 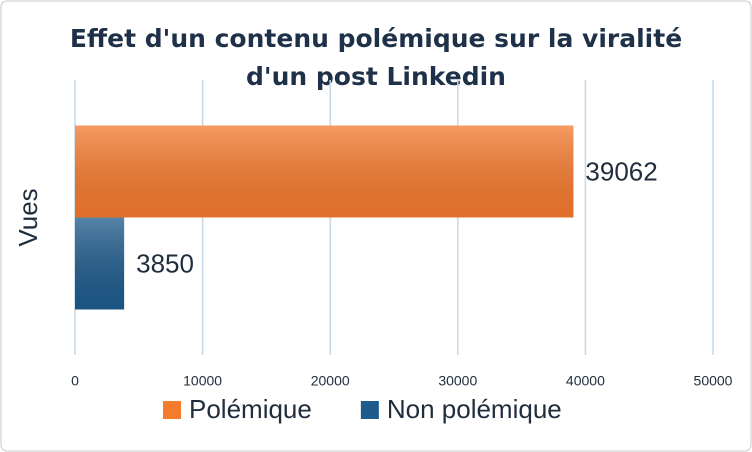 What do you see at coordinates (202, 381) in the screenshot?
I see `x-tick-label: 10000` at bounding box center [202, 381].